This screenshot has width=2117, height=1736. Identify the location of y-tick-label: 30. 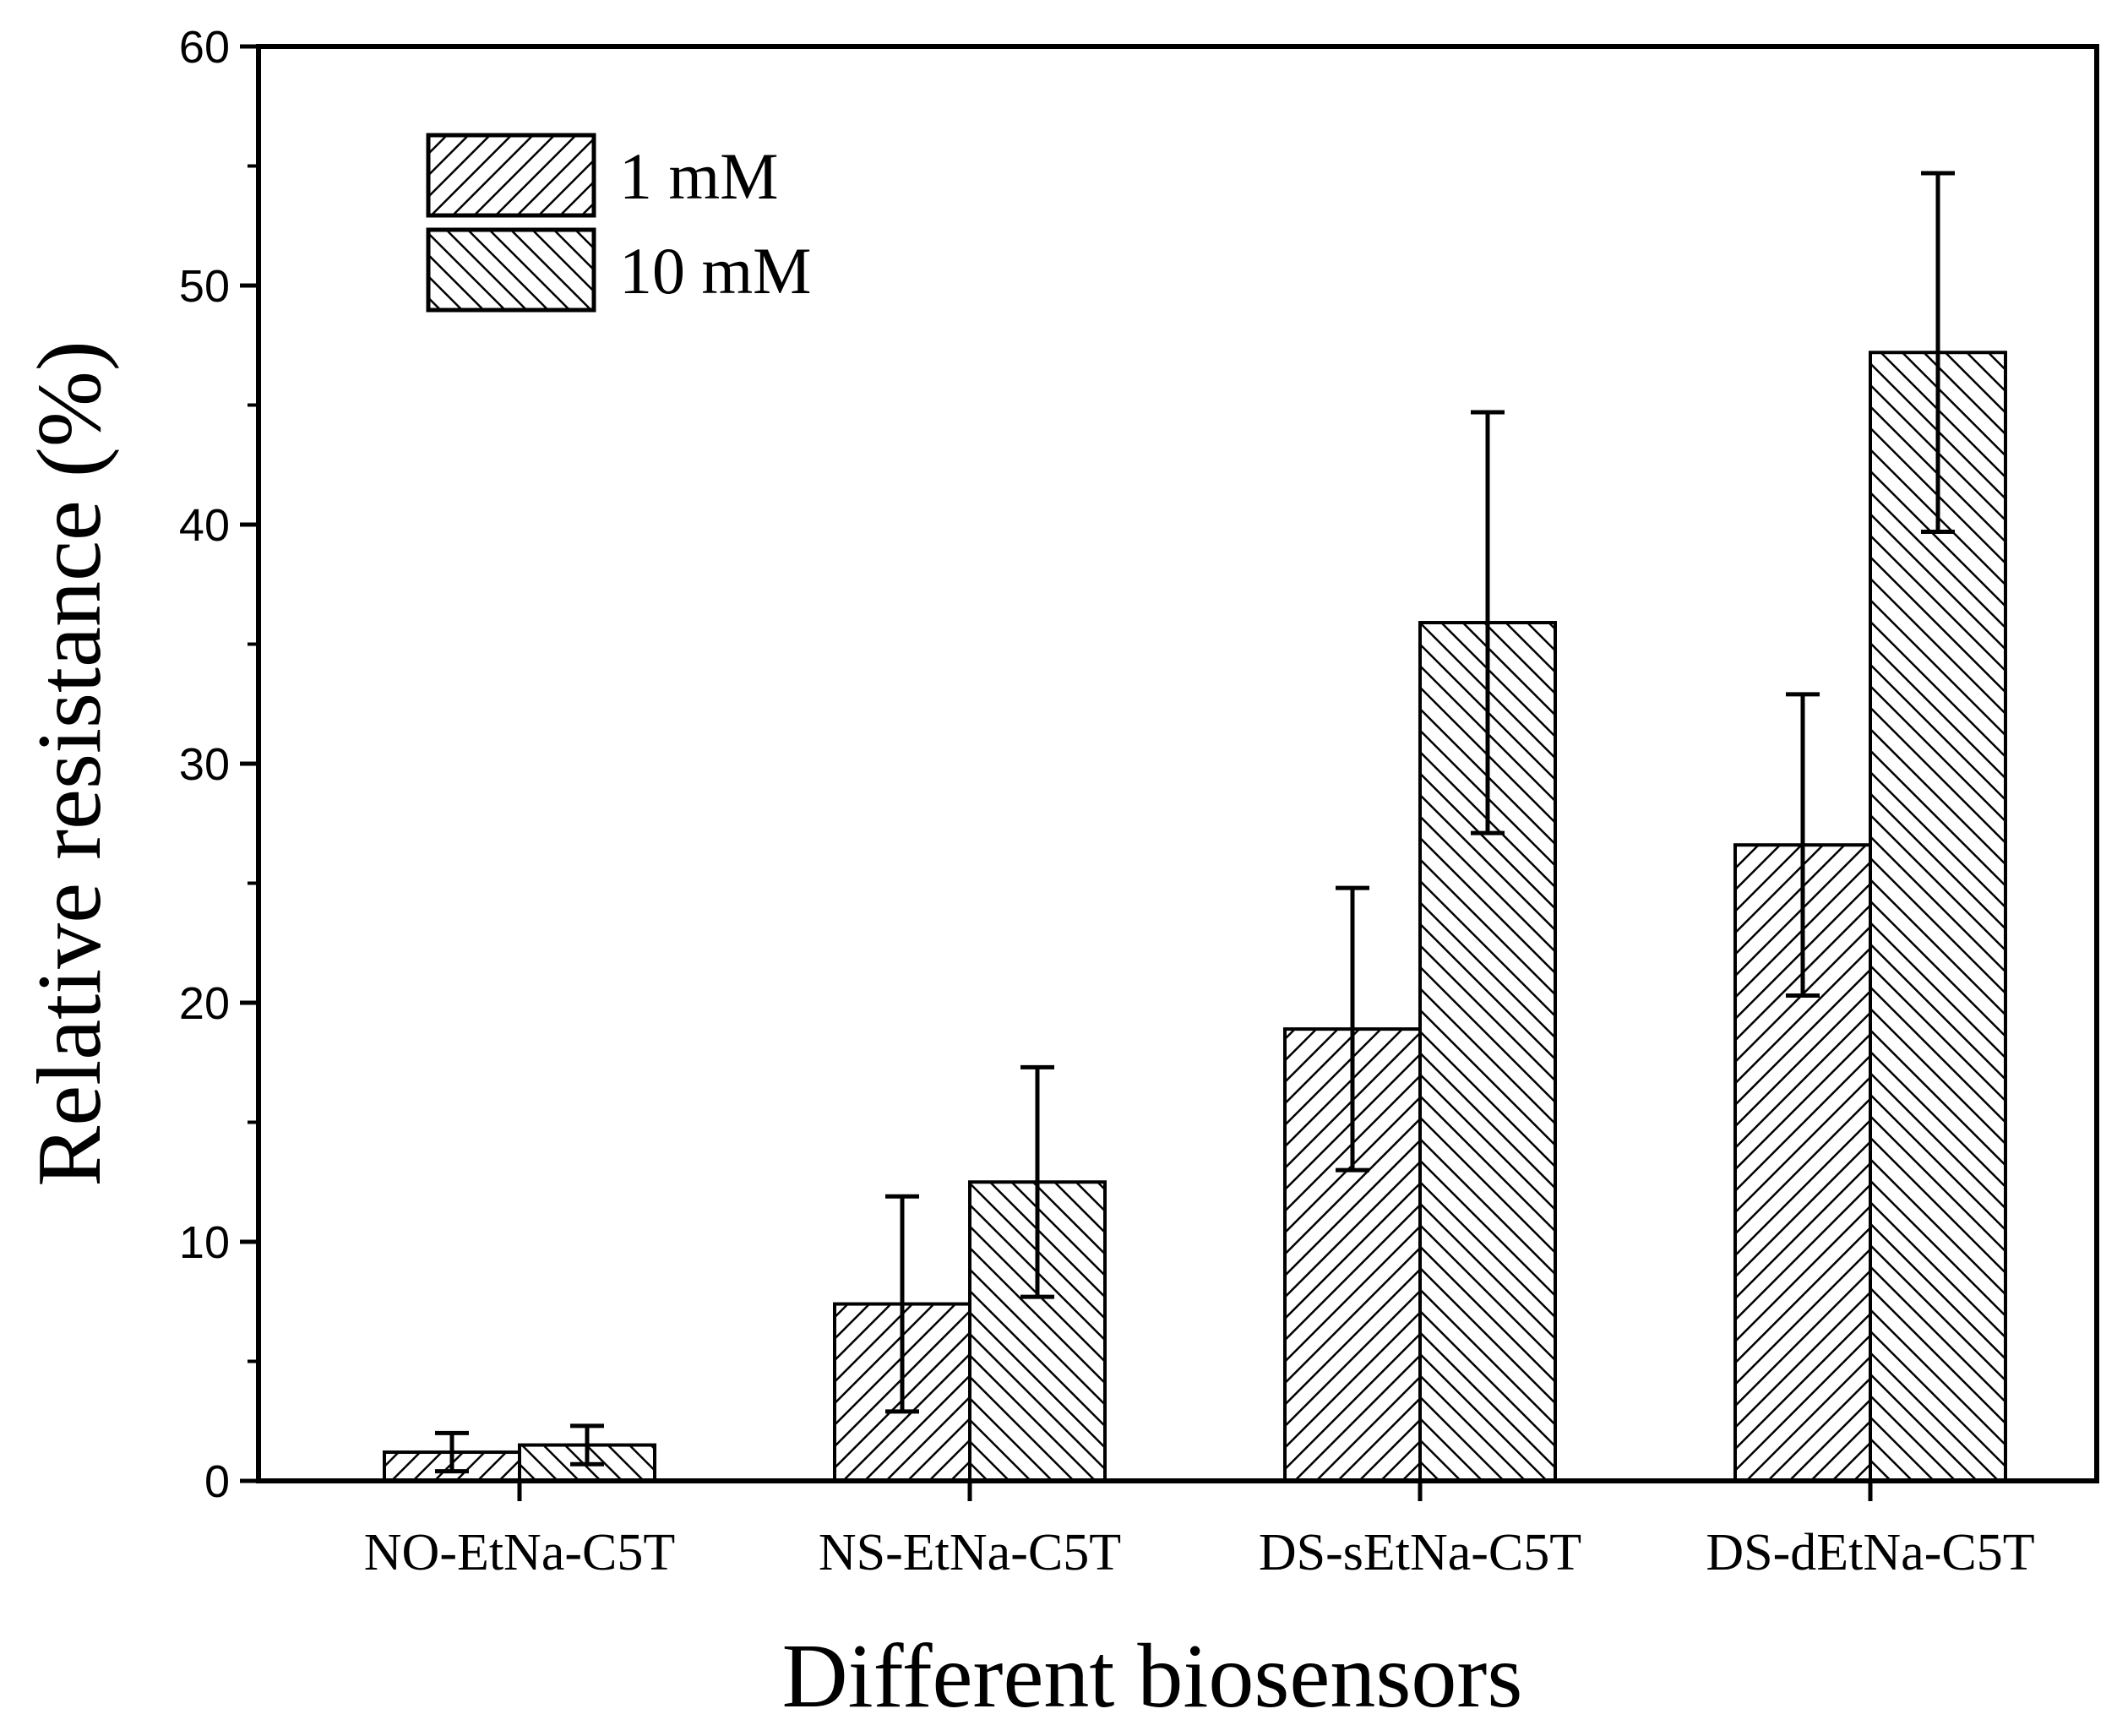
(204, 764).